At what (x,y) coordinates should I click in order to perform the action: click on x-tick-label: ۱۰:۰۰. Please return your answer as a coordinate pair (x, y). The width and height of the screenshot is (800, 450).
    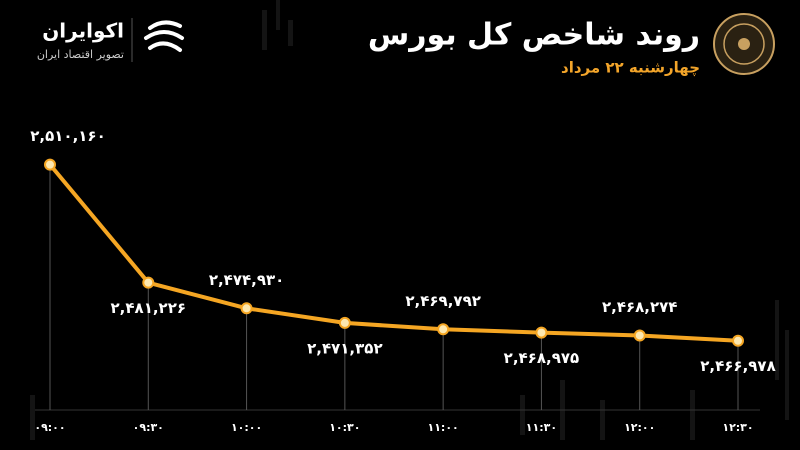
    Looking at the image, I should click on (246, 427).